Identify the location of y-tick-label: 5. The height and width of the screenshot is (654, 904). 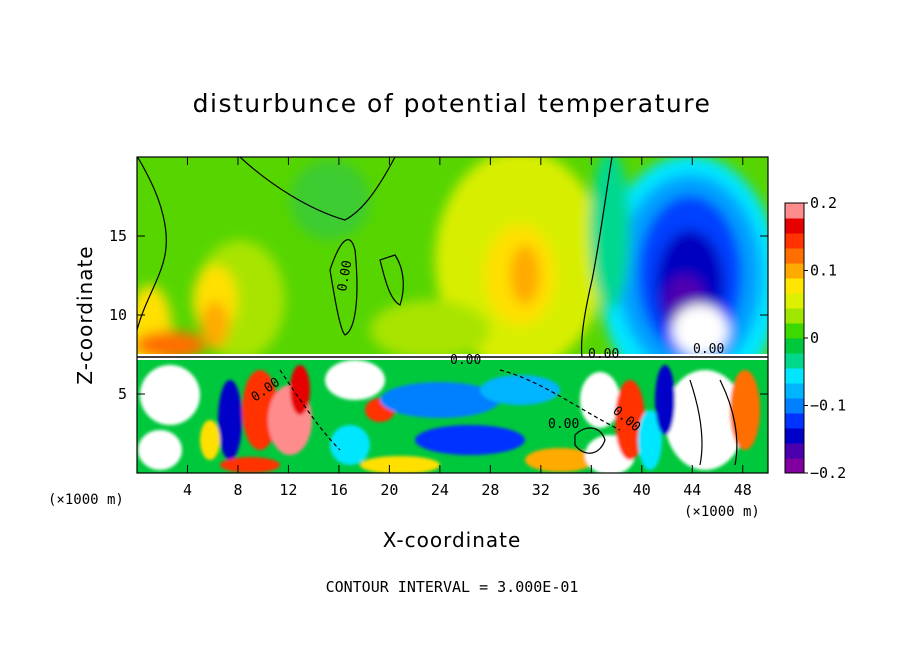
(122, 394).